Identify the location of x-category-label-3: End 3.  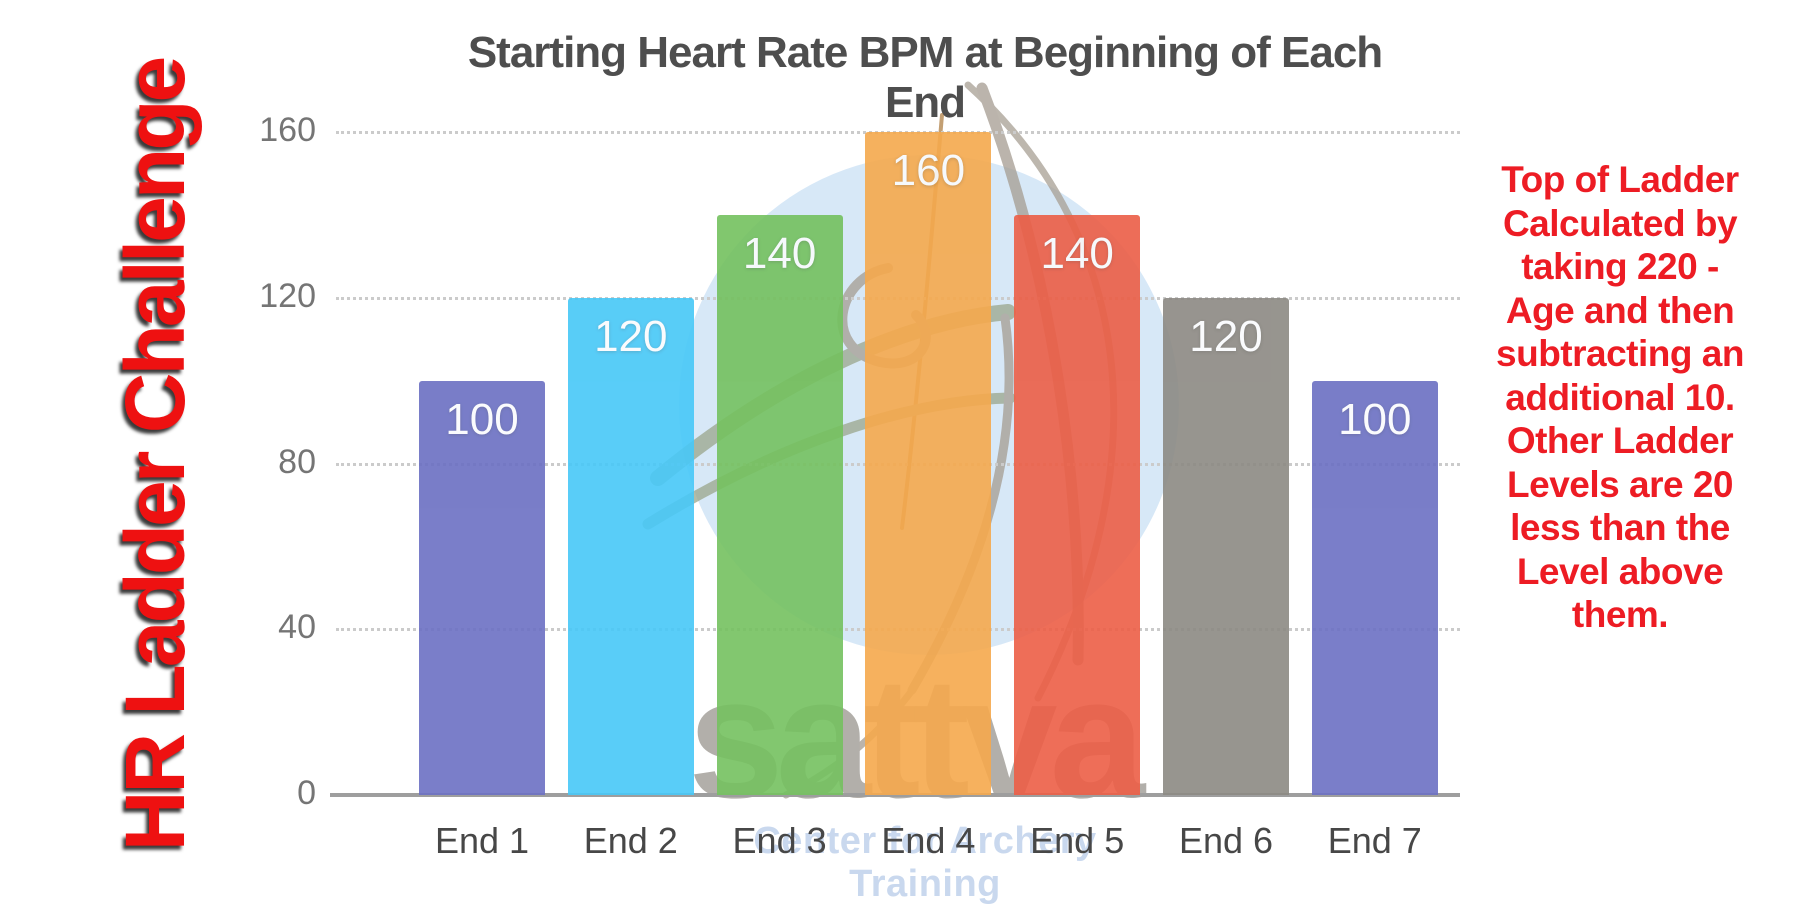
(779, 840).